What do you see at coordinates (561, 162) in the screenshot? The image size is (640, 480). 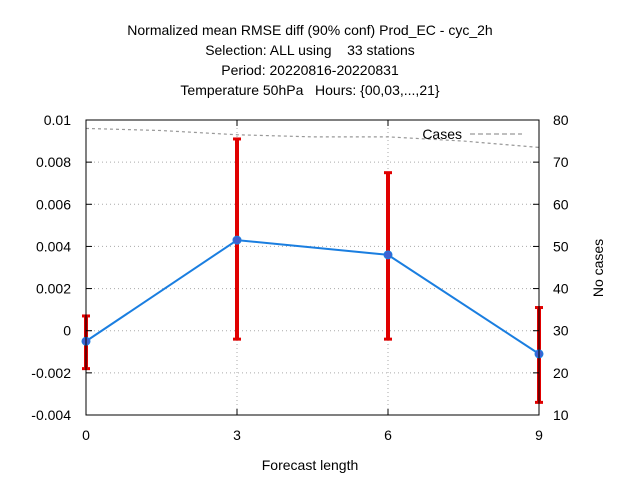 I see `y2-tick-label-6: 70` at bounding box center [561, 162].